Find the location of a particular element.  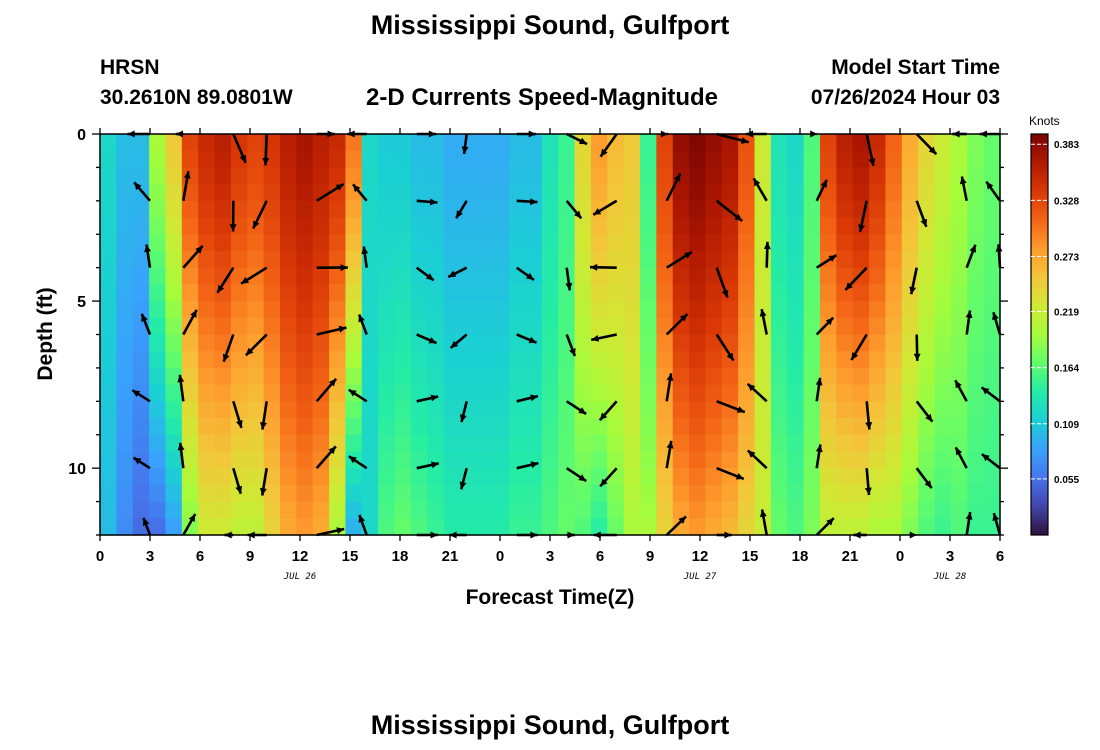

x-tick-label: 6 is located at coordinates (600, 556).